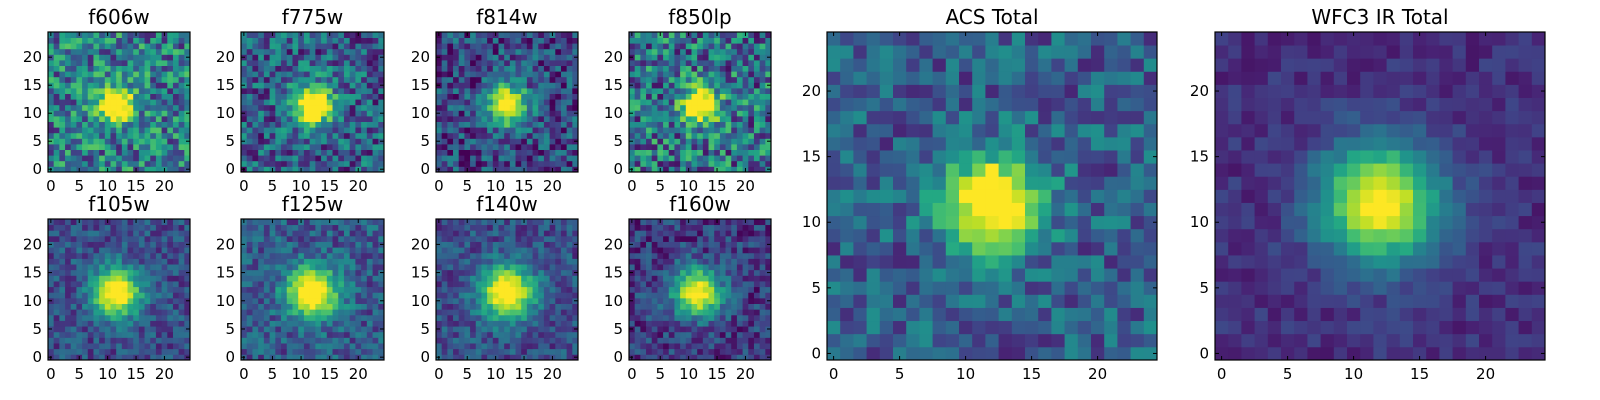 Image resolution: width=1600 pixels, height=400 pixels. I want to click on x-tick-label: 10, so click(107, 374).